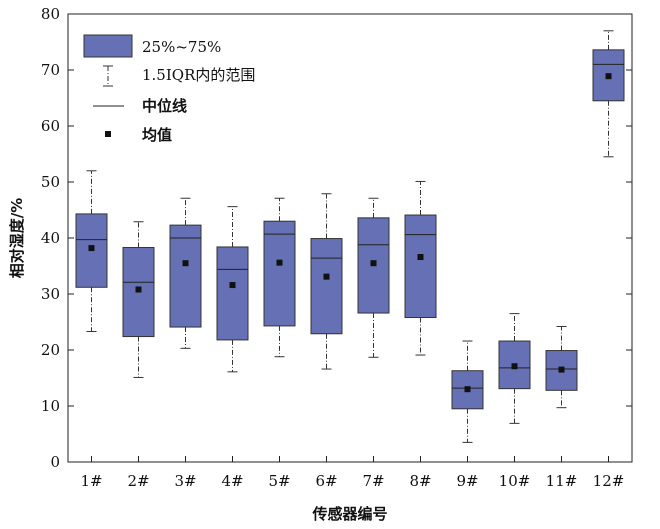 Image resolution: width=660 pixels, height=529 pixels. I want to click on y-tick-label: 20, so click(50, 350).